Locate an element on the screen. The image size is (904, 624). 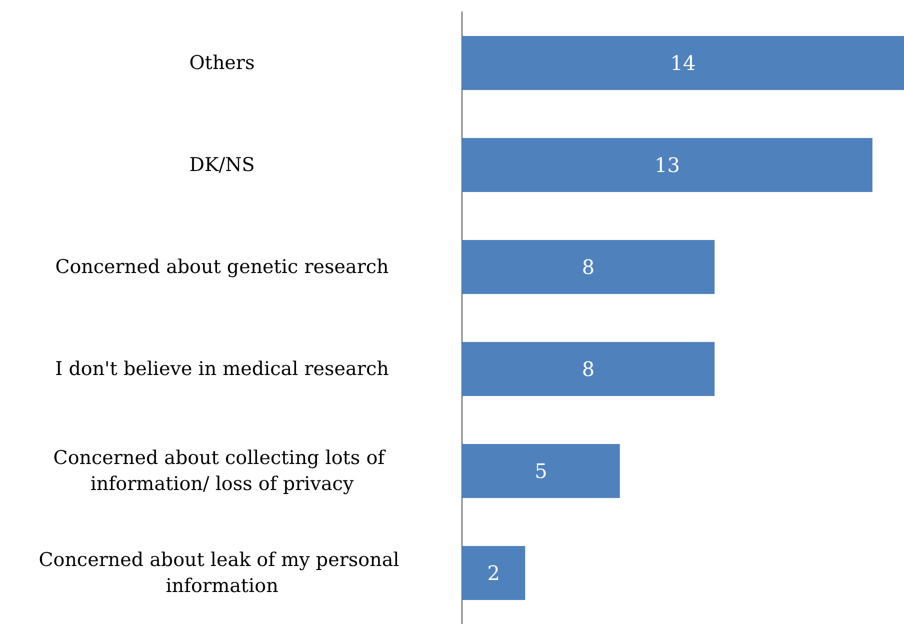
y-tick-label: DK/NS is located at coordinates (222, 165).